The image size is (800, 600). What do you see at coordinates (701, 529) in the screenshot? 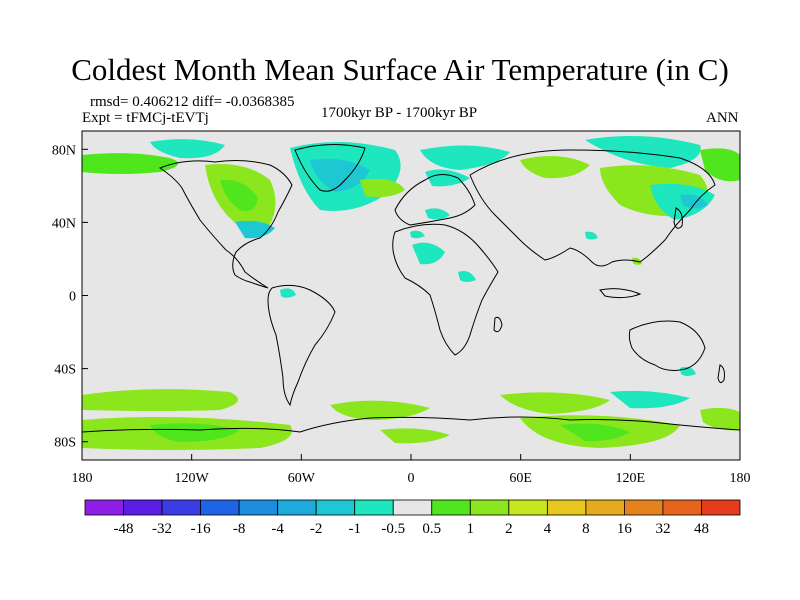
I see `colorbar-tick-label: 48` at bounding box center [701, 529].